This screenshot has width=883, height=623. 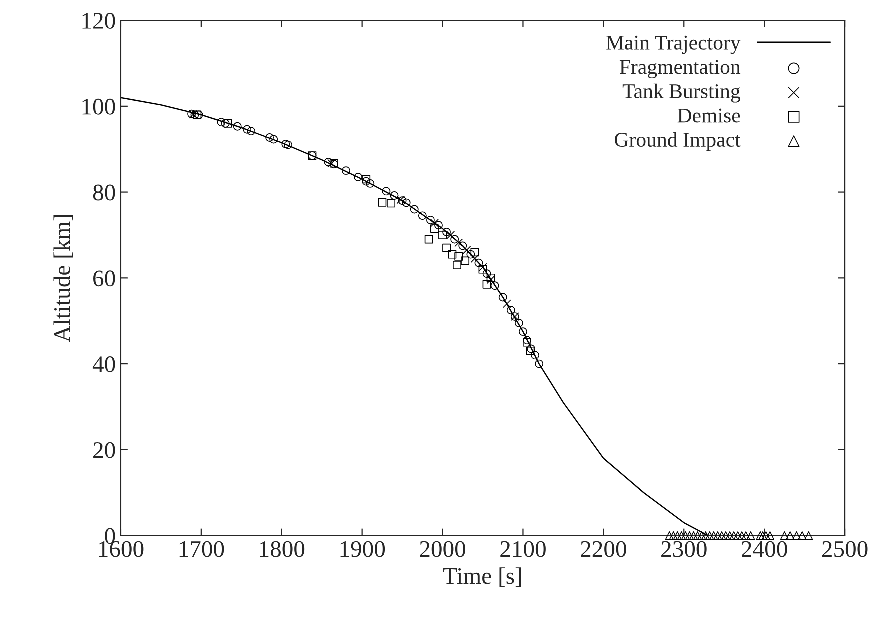 What do you see at coordinates (99, 21) in the screenshot?
I see `y-tick-label: 120` at bounding box center [99, 21].